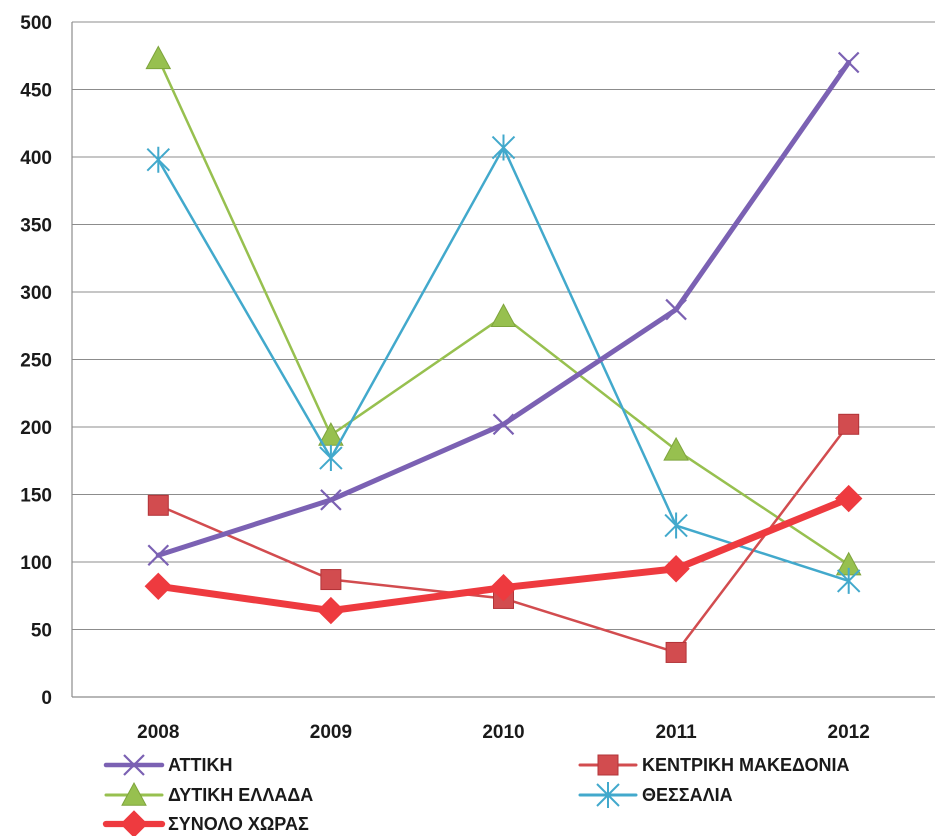 The image size is (947, 836). What do you see at coordinates (46, 698) in the screenshot?
I see `y-tick-label: 0` at bounding box center [46, 698].